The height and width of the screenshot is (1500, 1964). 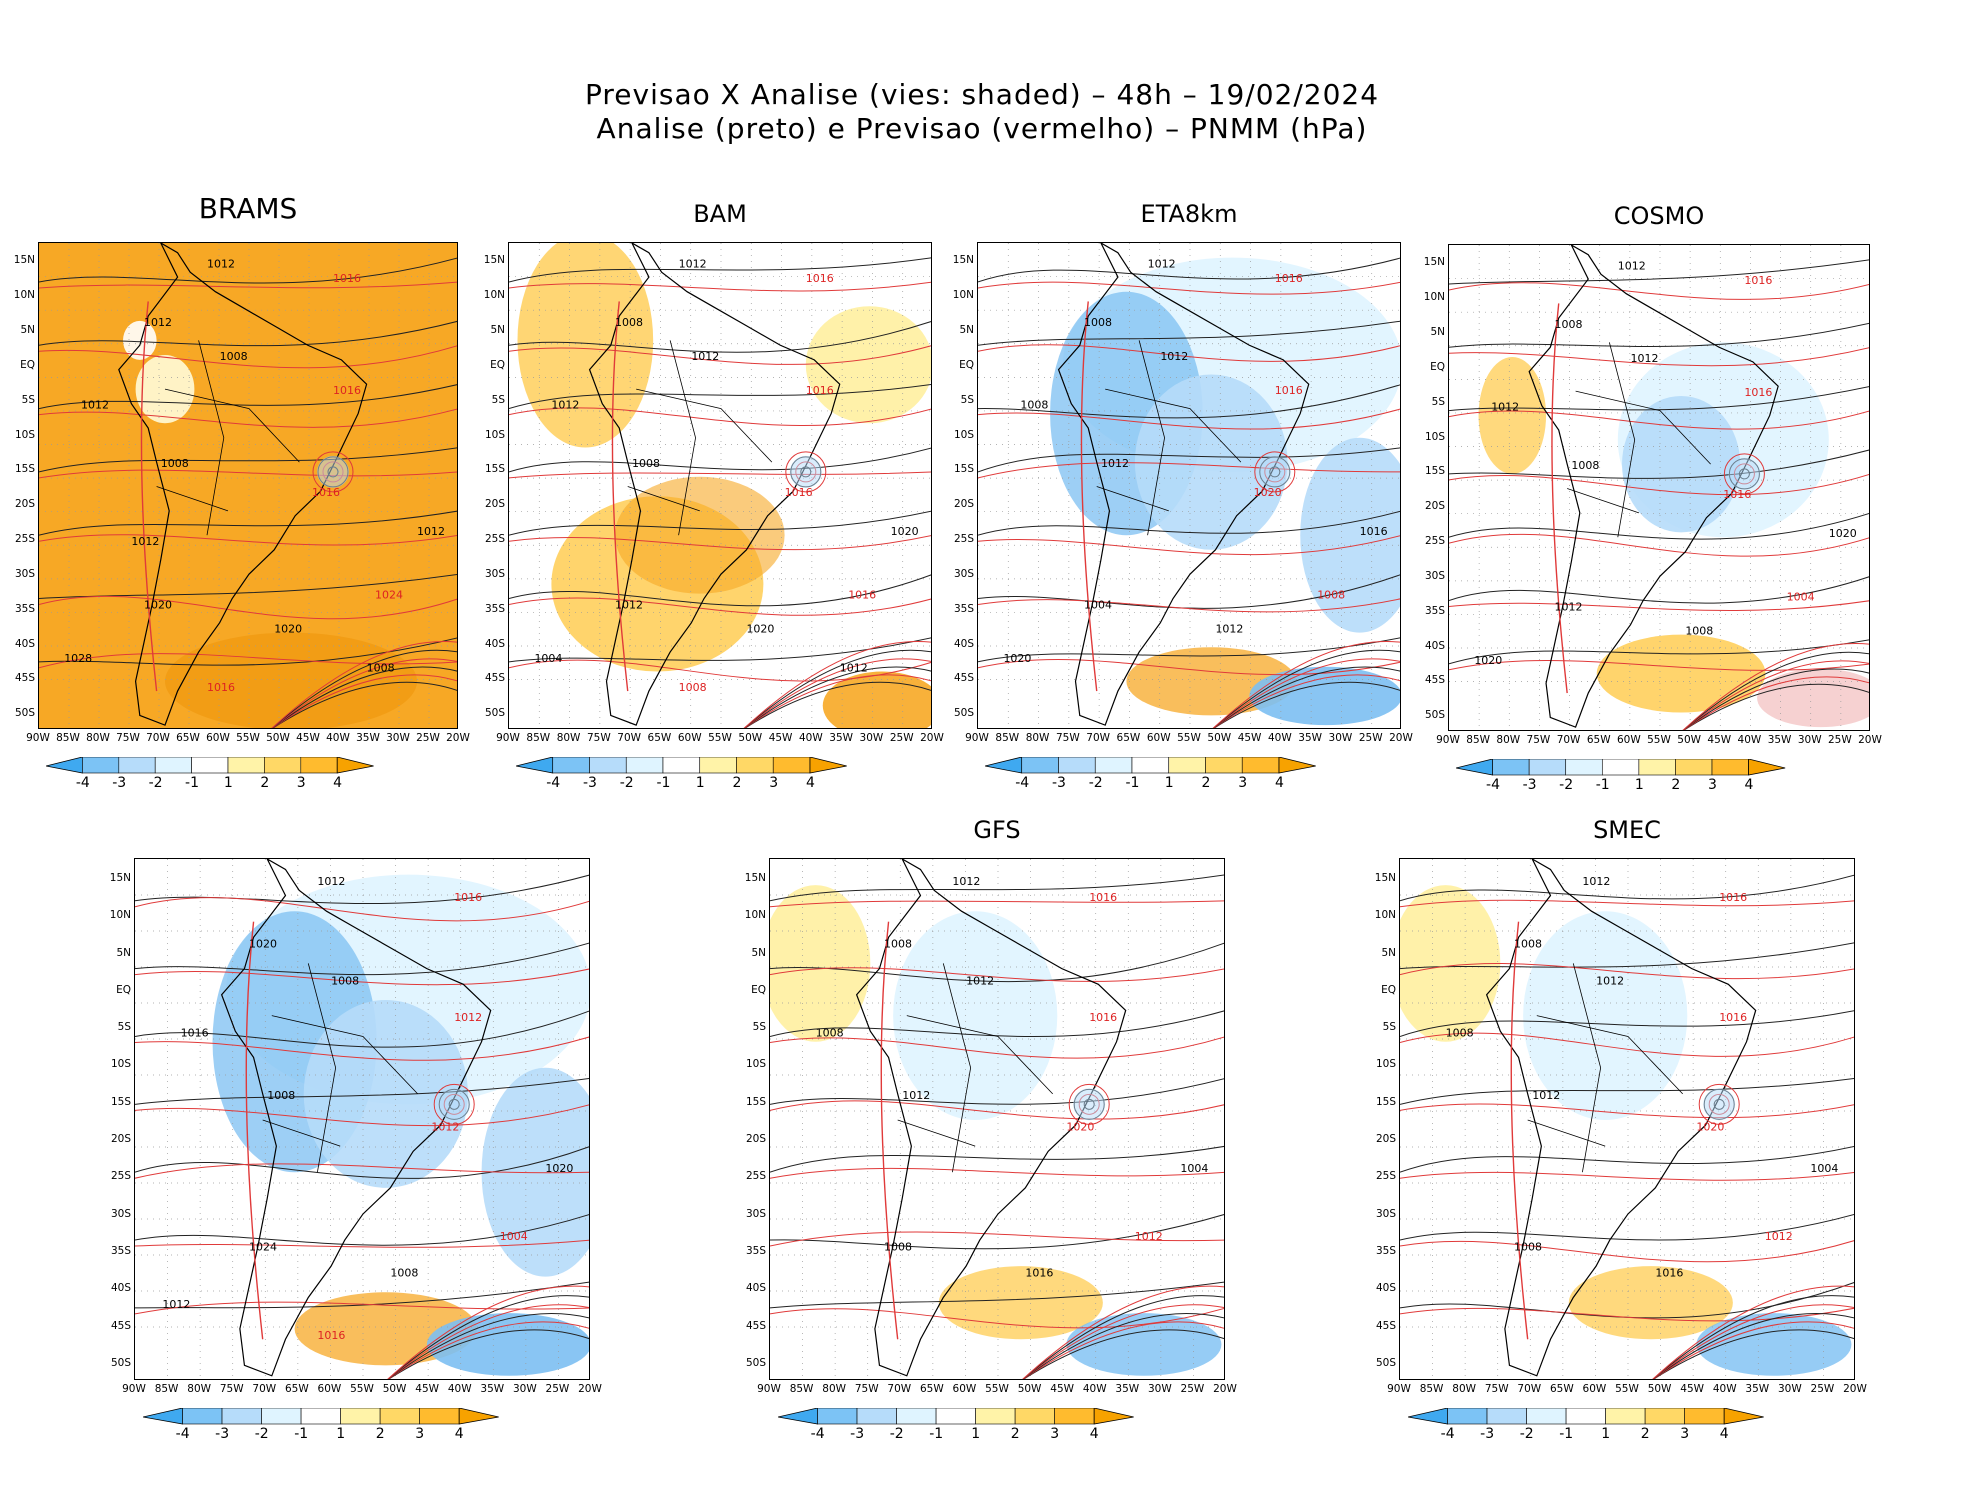 What do you see at coordinates (420, 1434) in the screenshot?
I see `colorbar-label: 3` at bounding box center [420, 1434].